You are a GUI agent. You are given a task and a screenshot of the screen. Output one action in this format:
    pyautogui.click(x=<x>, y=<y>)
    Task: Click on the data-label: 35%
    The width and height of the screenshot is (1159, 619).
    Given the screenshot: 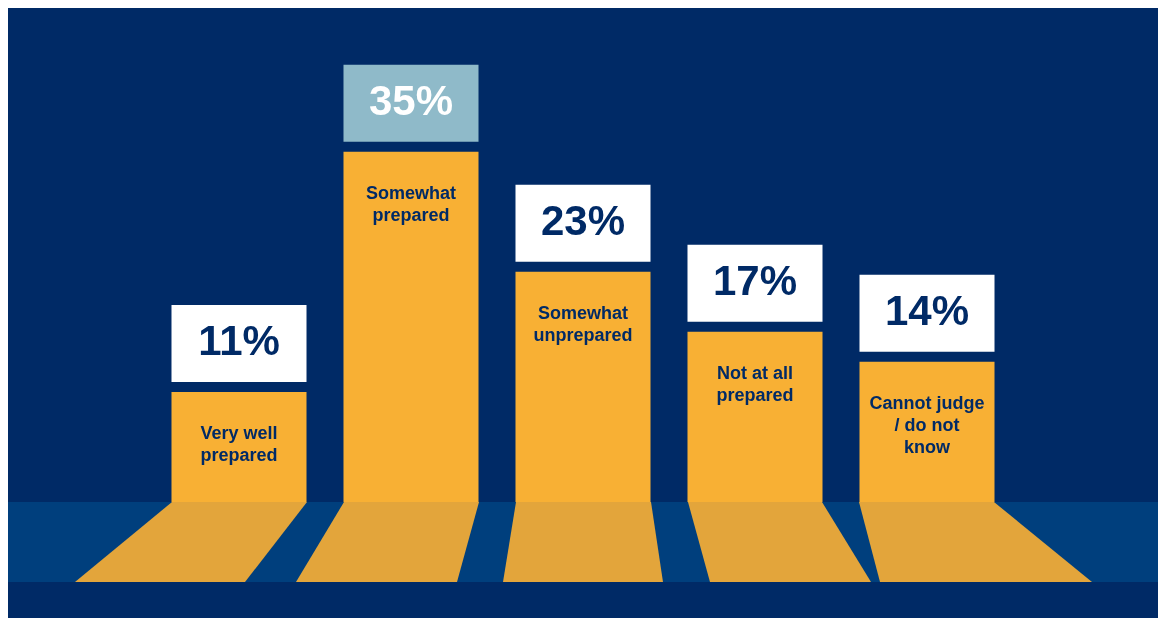 What is the action you would take?
    pyautogui.click(x=411, y=101)
    